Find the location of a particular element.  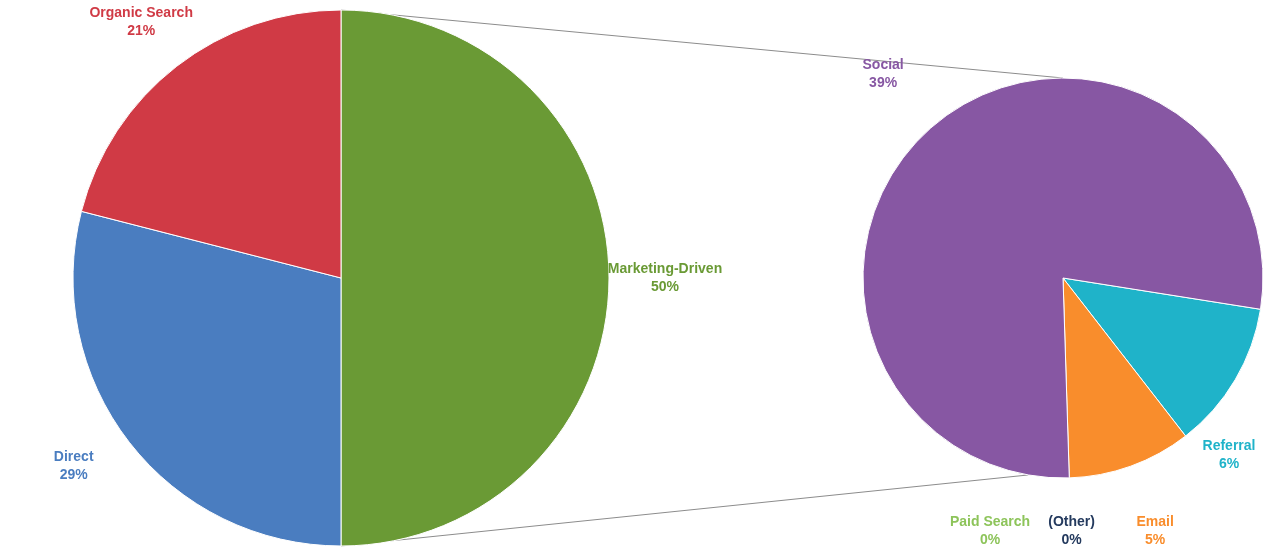

data-label: 29% is located at coordinates (74, 473).